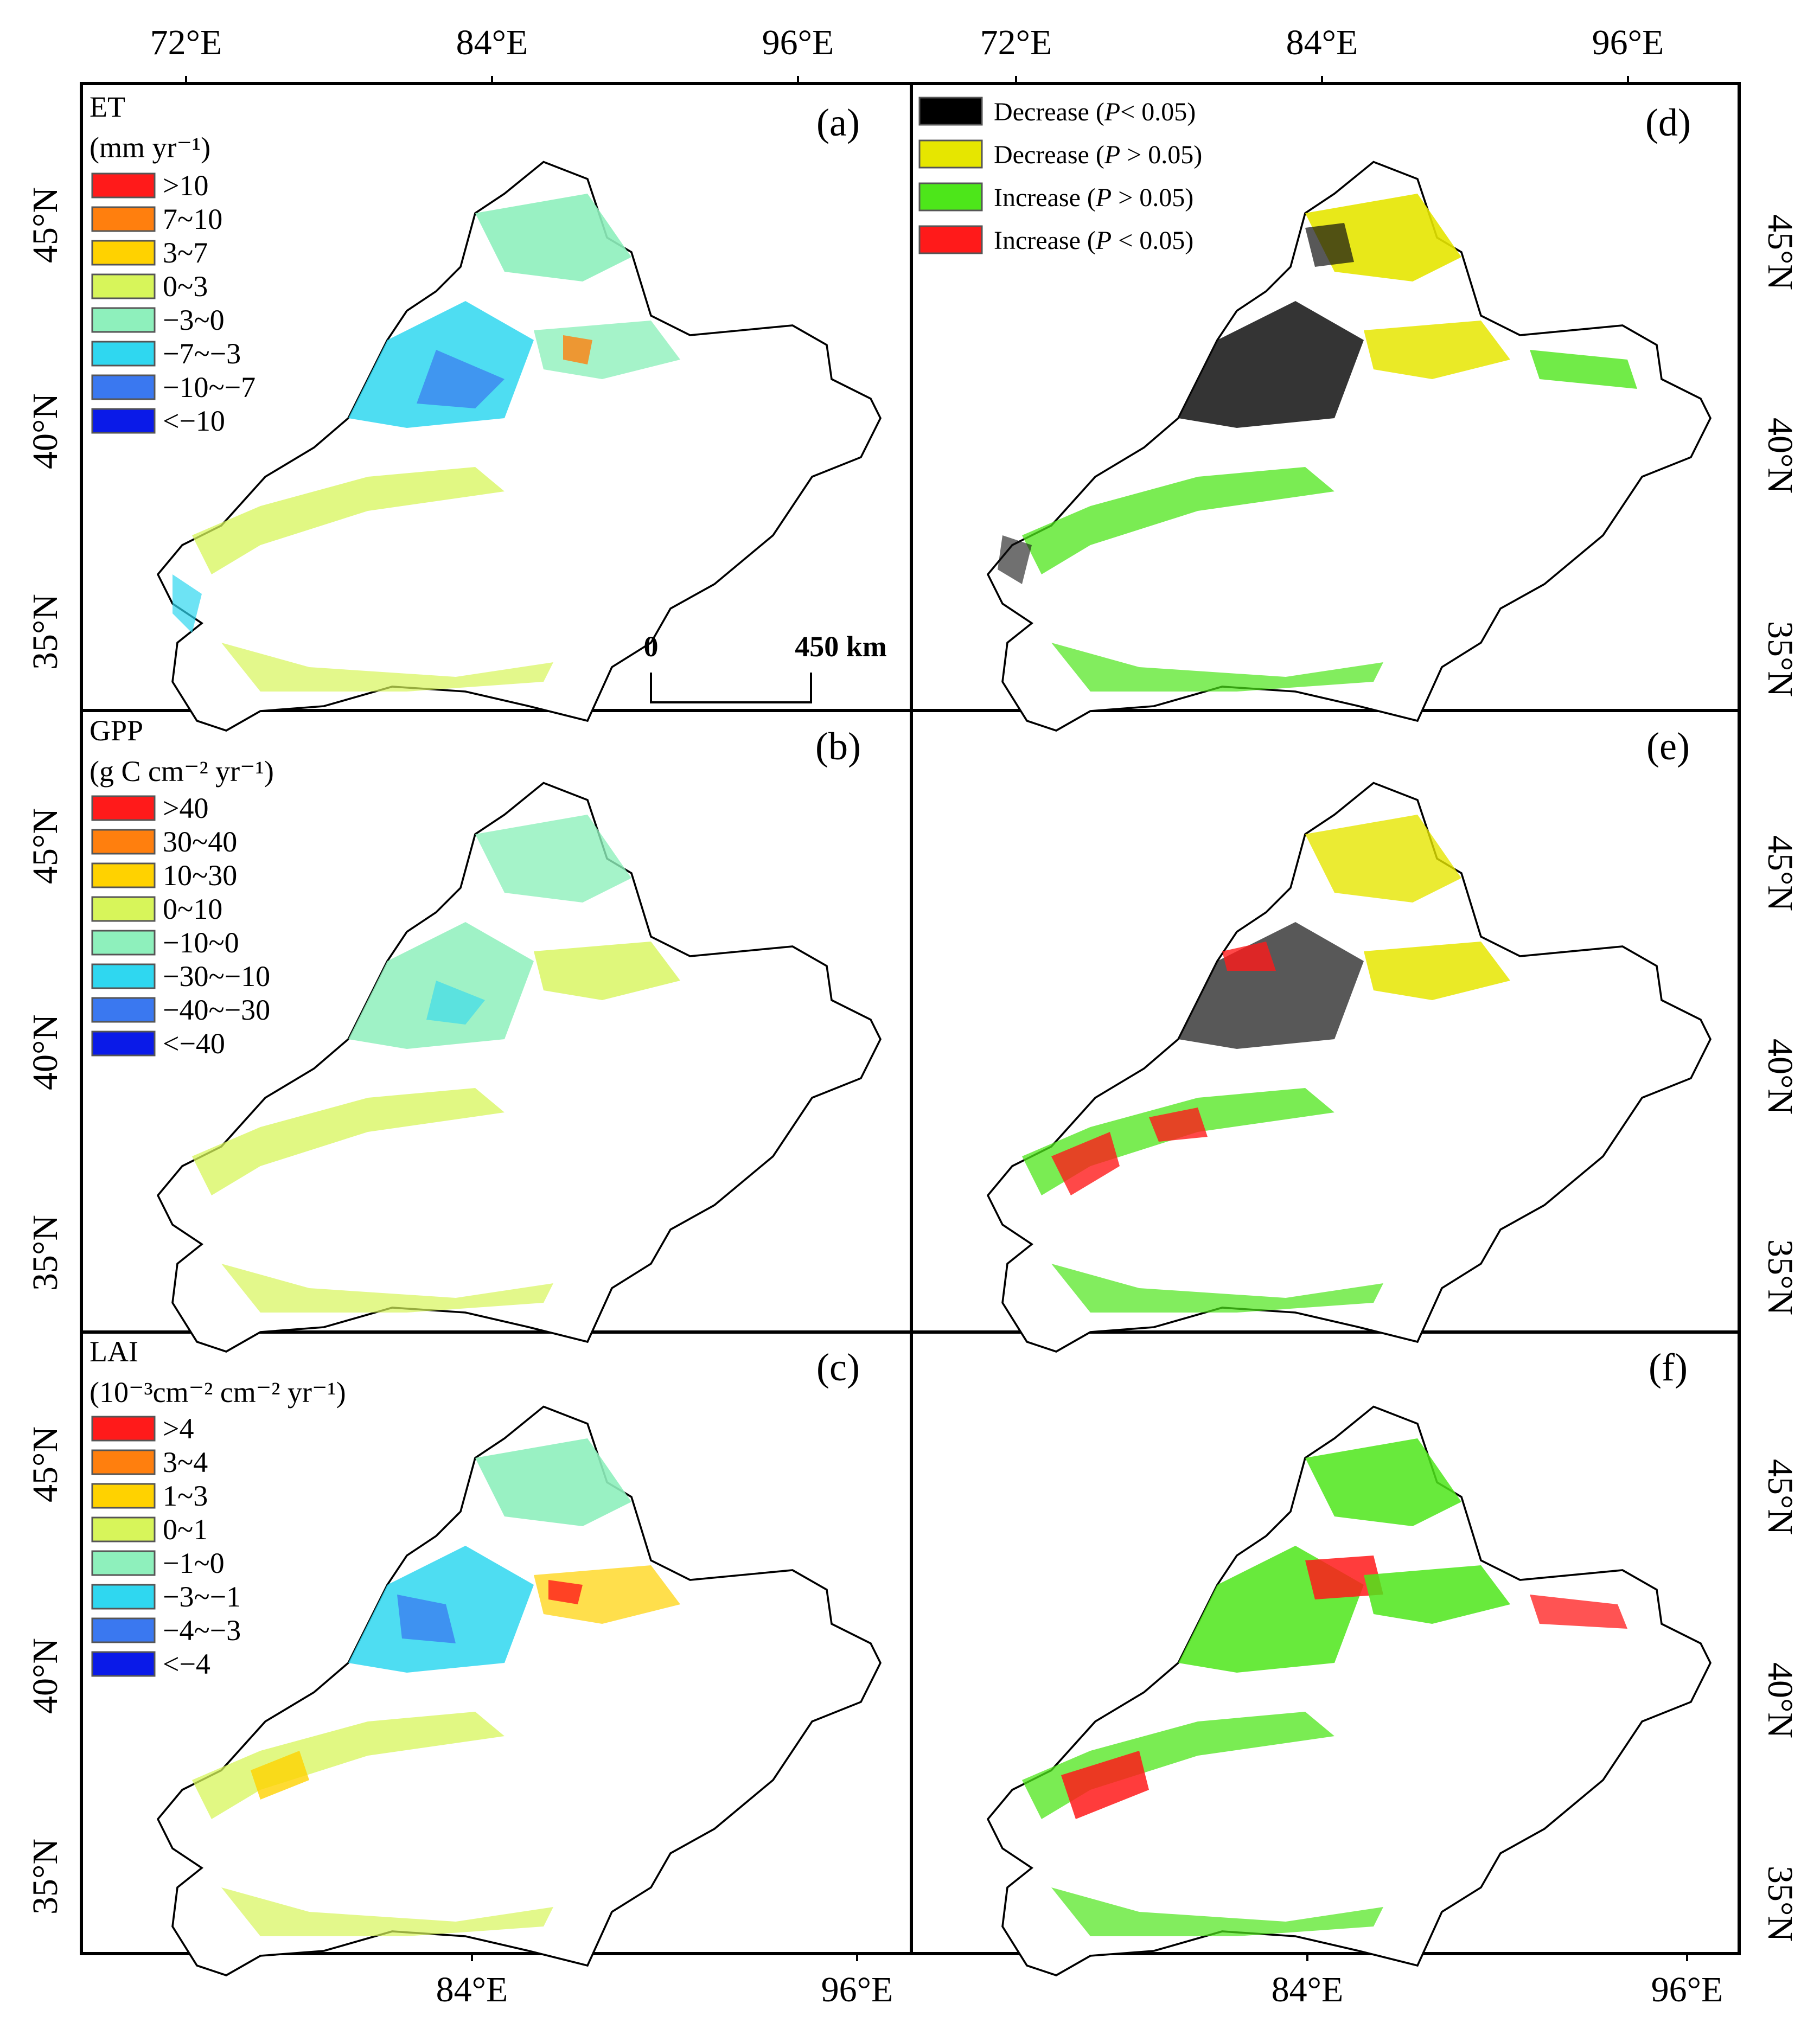  Describe the element at coordinates (1780, 1904) in the screenshot. I see `lat-tick-f-35: 35°N` at that location.